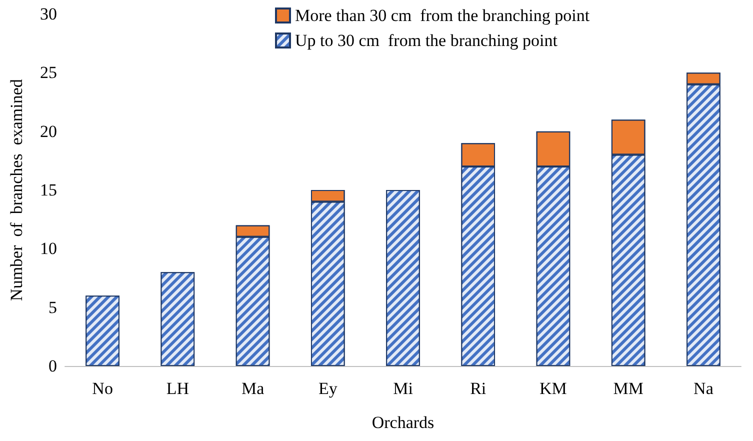 The height and width of the screenshot is (441, 753). I want to click on y-tick-label: 25, so click(48, 72).